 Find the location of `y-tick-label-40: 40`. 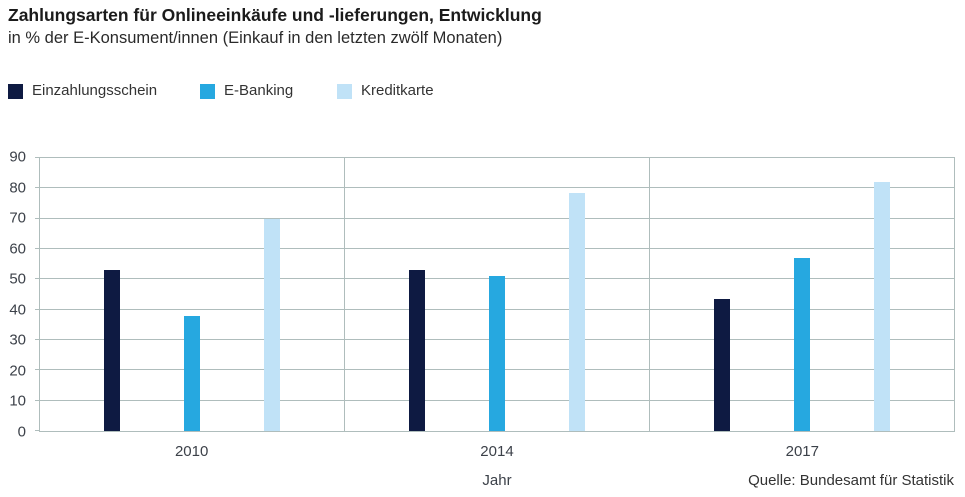

y-tick-label-40: 40 is located at coordinates (17, 310).